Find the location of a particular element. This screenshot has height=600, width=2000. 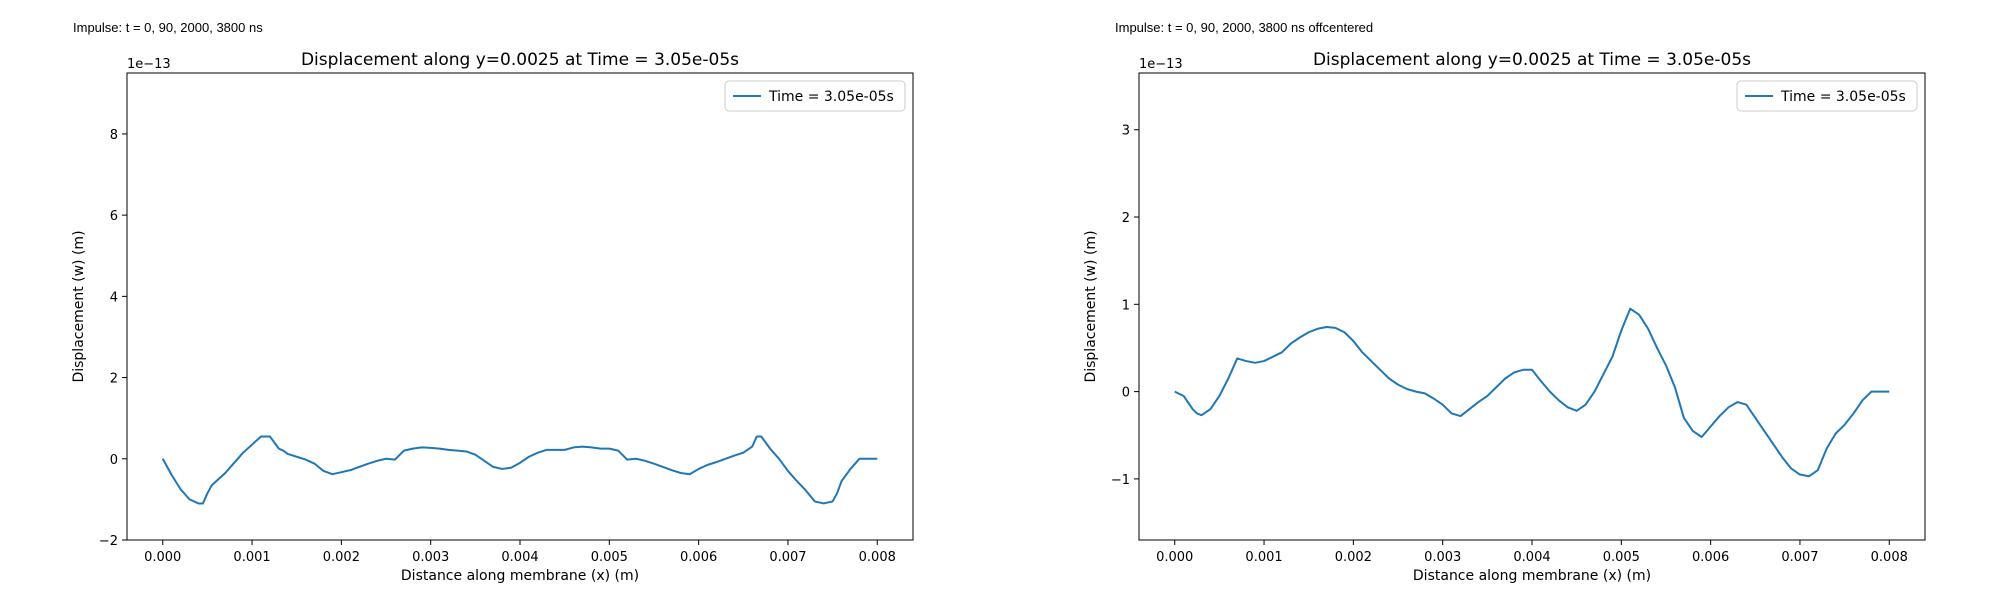

y-tick-label: −2 is located at coordinates (108, 541).